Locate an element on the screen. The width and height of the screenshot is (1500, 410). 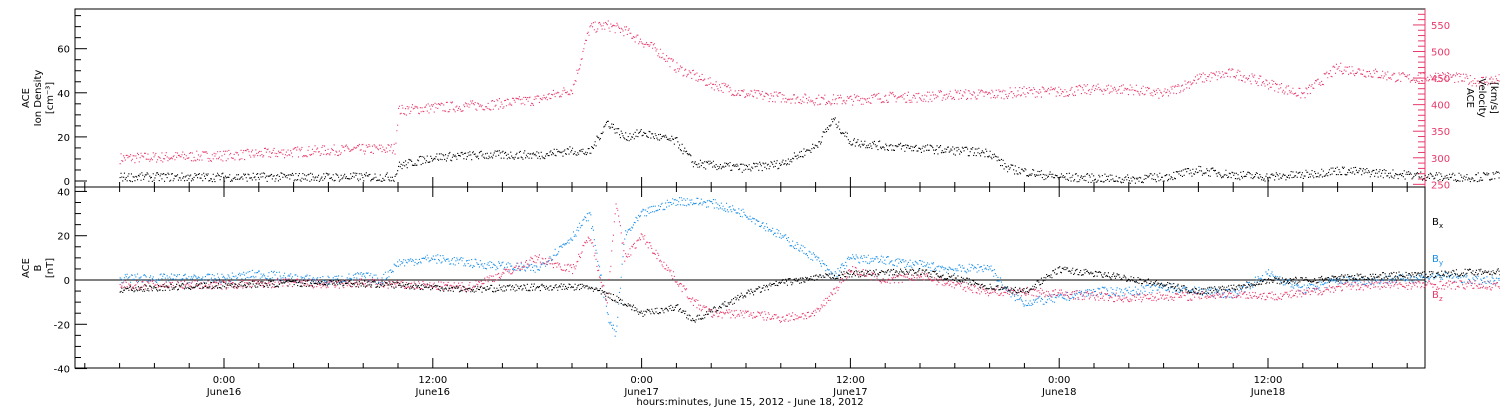
bottom-ytick-label: 40 is located at coordinates (63, 192).